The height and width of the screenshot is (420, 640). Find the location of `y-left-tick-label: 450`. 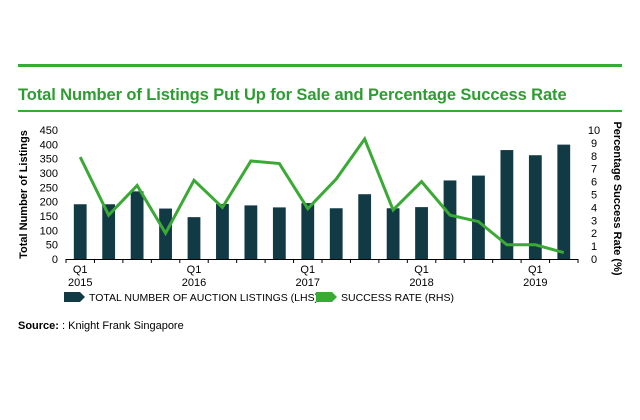

y-left-tick-label: 450 is located at coordinates (49, 131).